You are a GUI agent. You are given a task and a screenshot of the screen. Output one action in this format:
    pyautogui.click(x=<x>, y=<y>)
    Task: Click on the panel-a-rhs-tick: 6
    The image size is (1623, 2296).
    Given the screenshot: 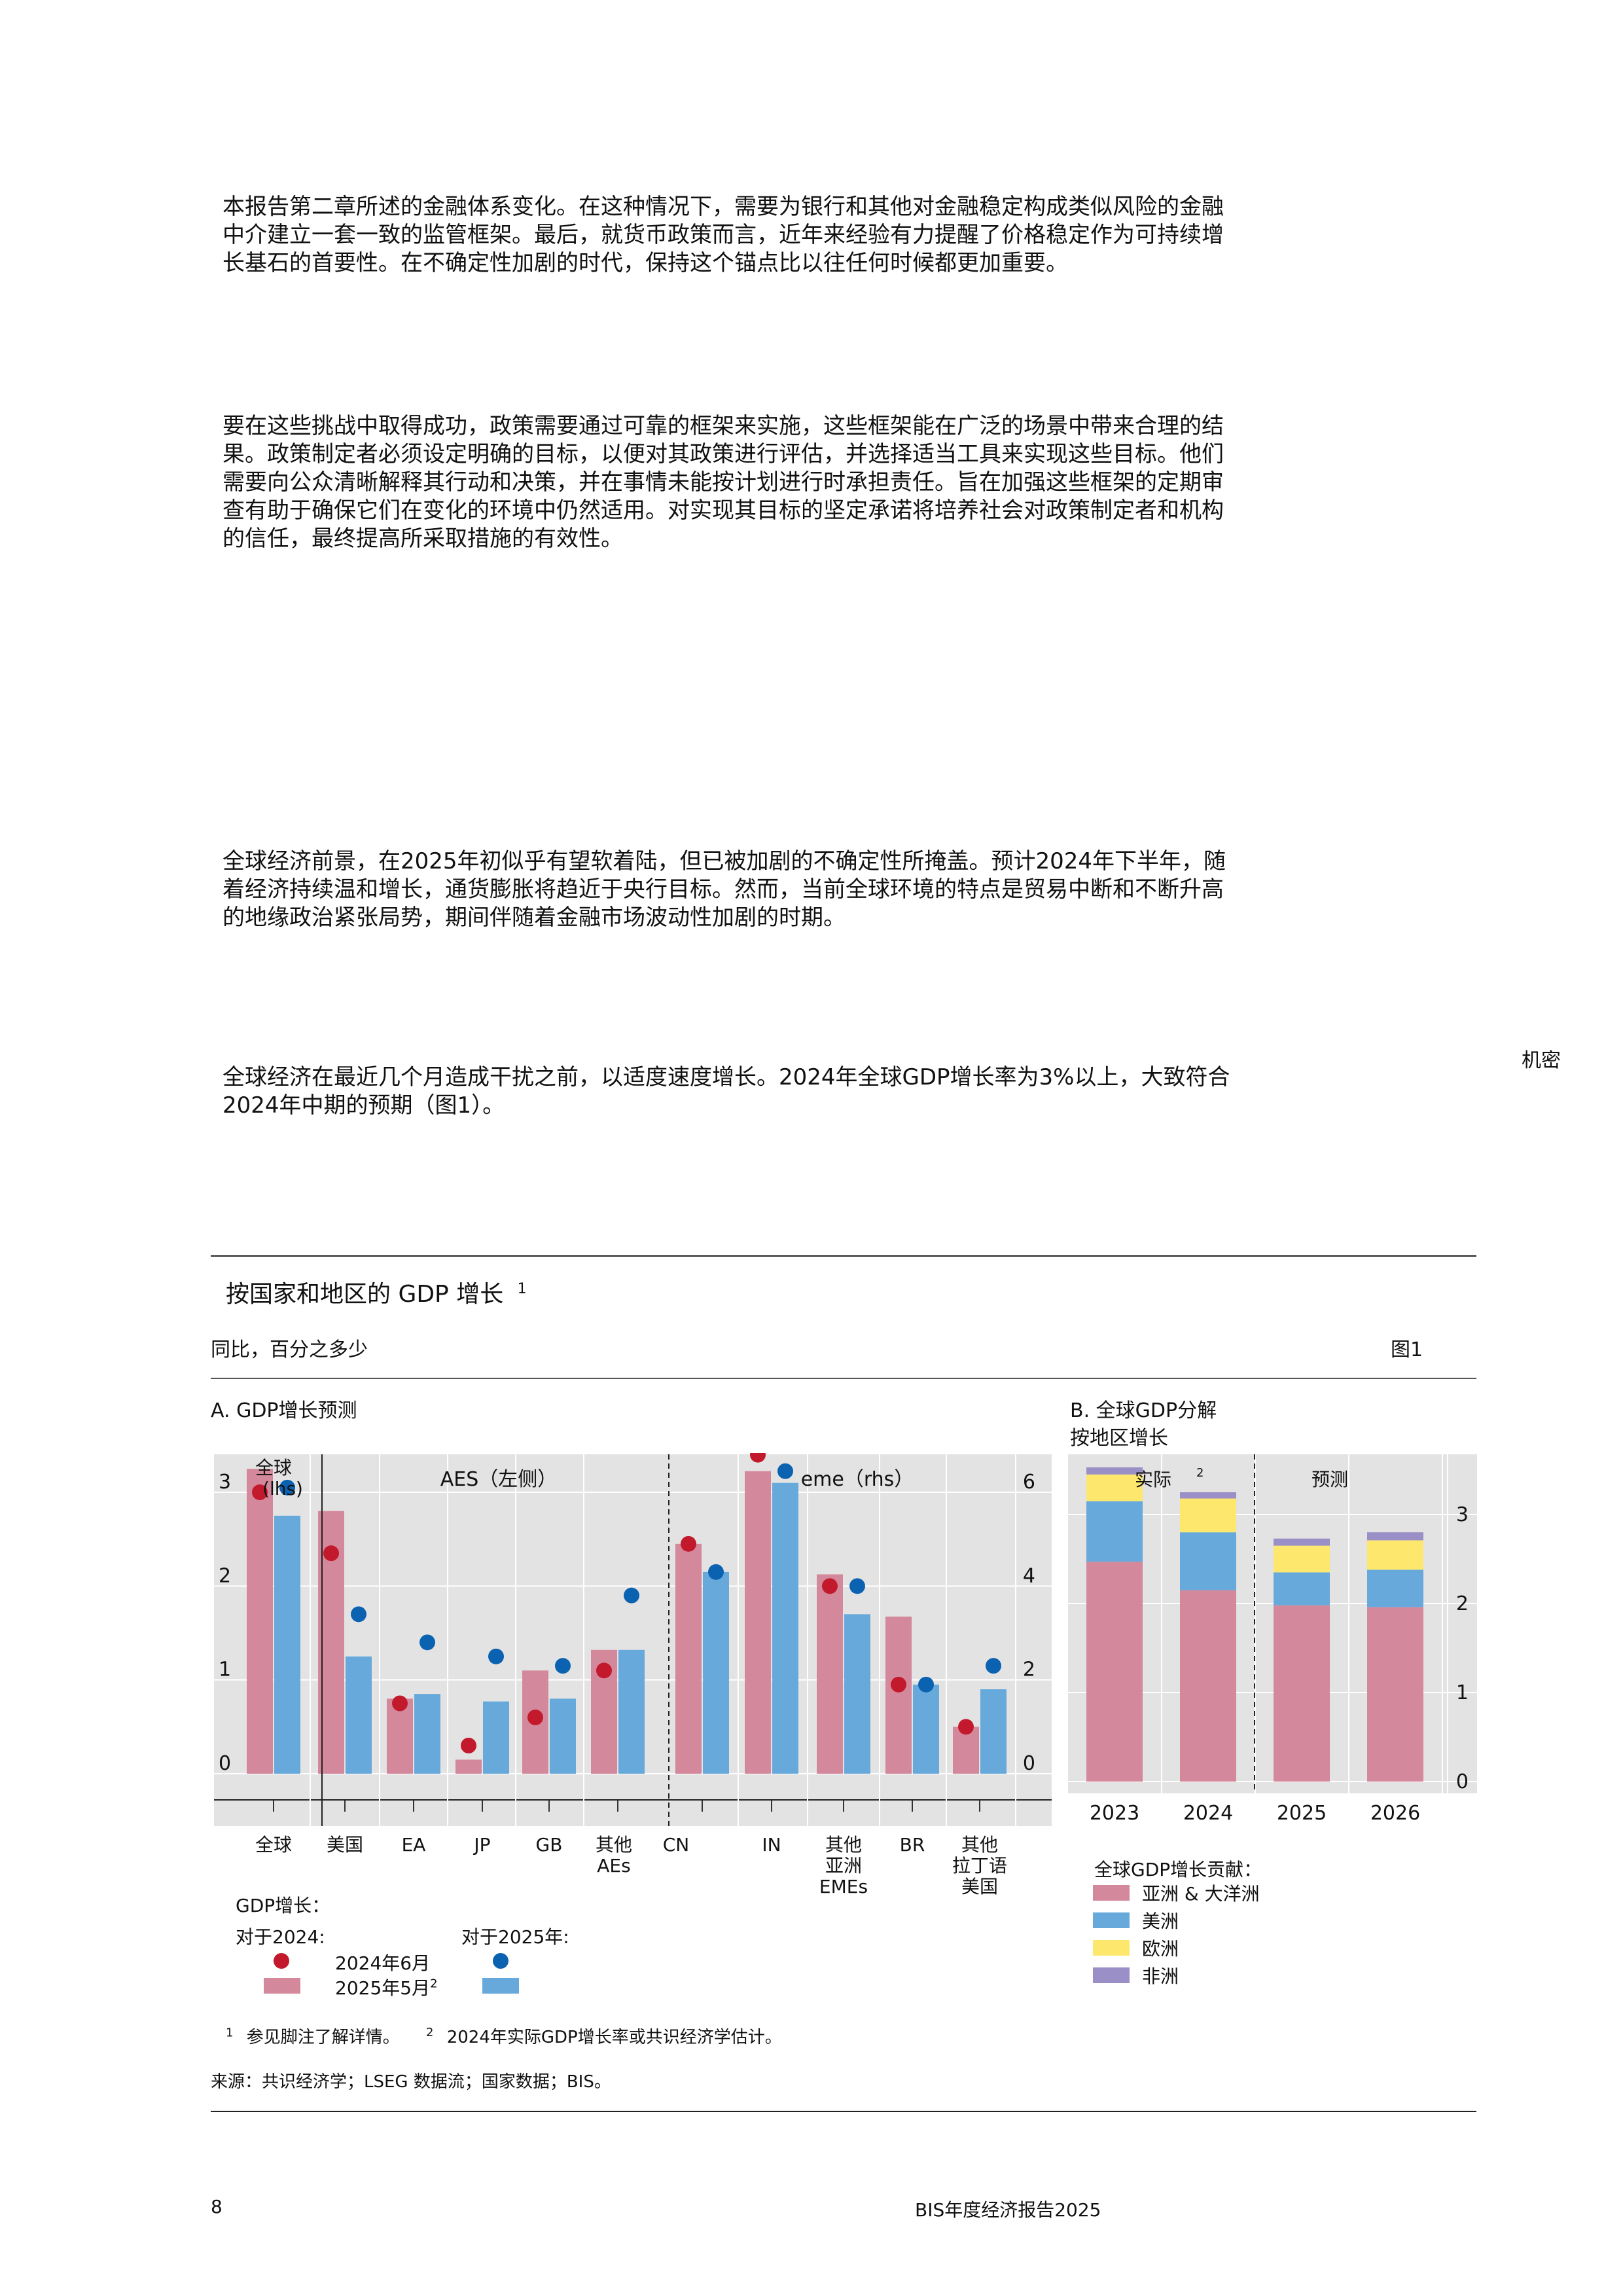 What is the action you would take?
    pyautogui.click(x=1029, y=1482)
    